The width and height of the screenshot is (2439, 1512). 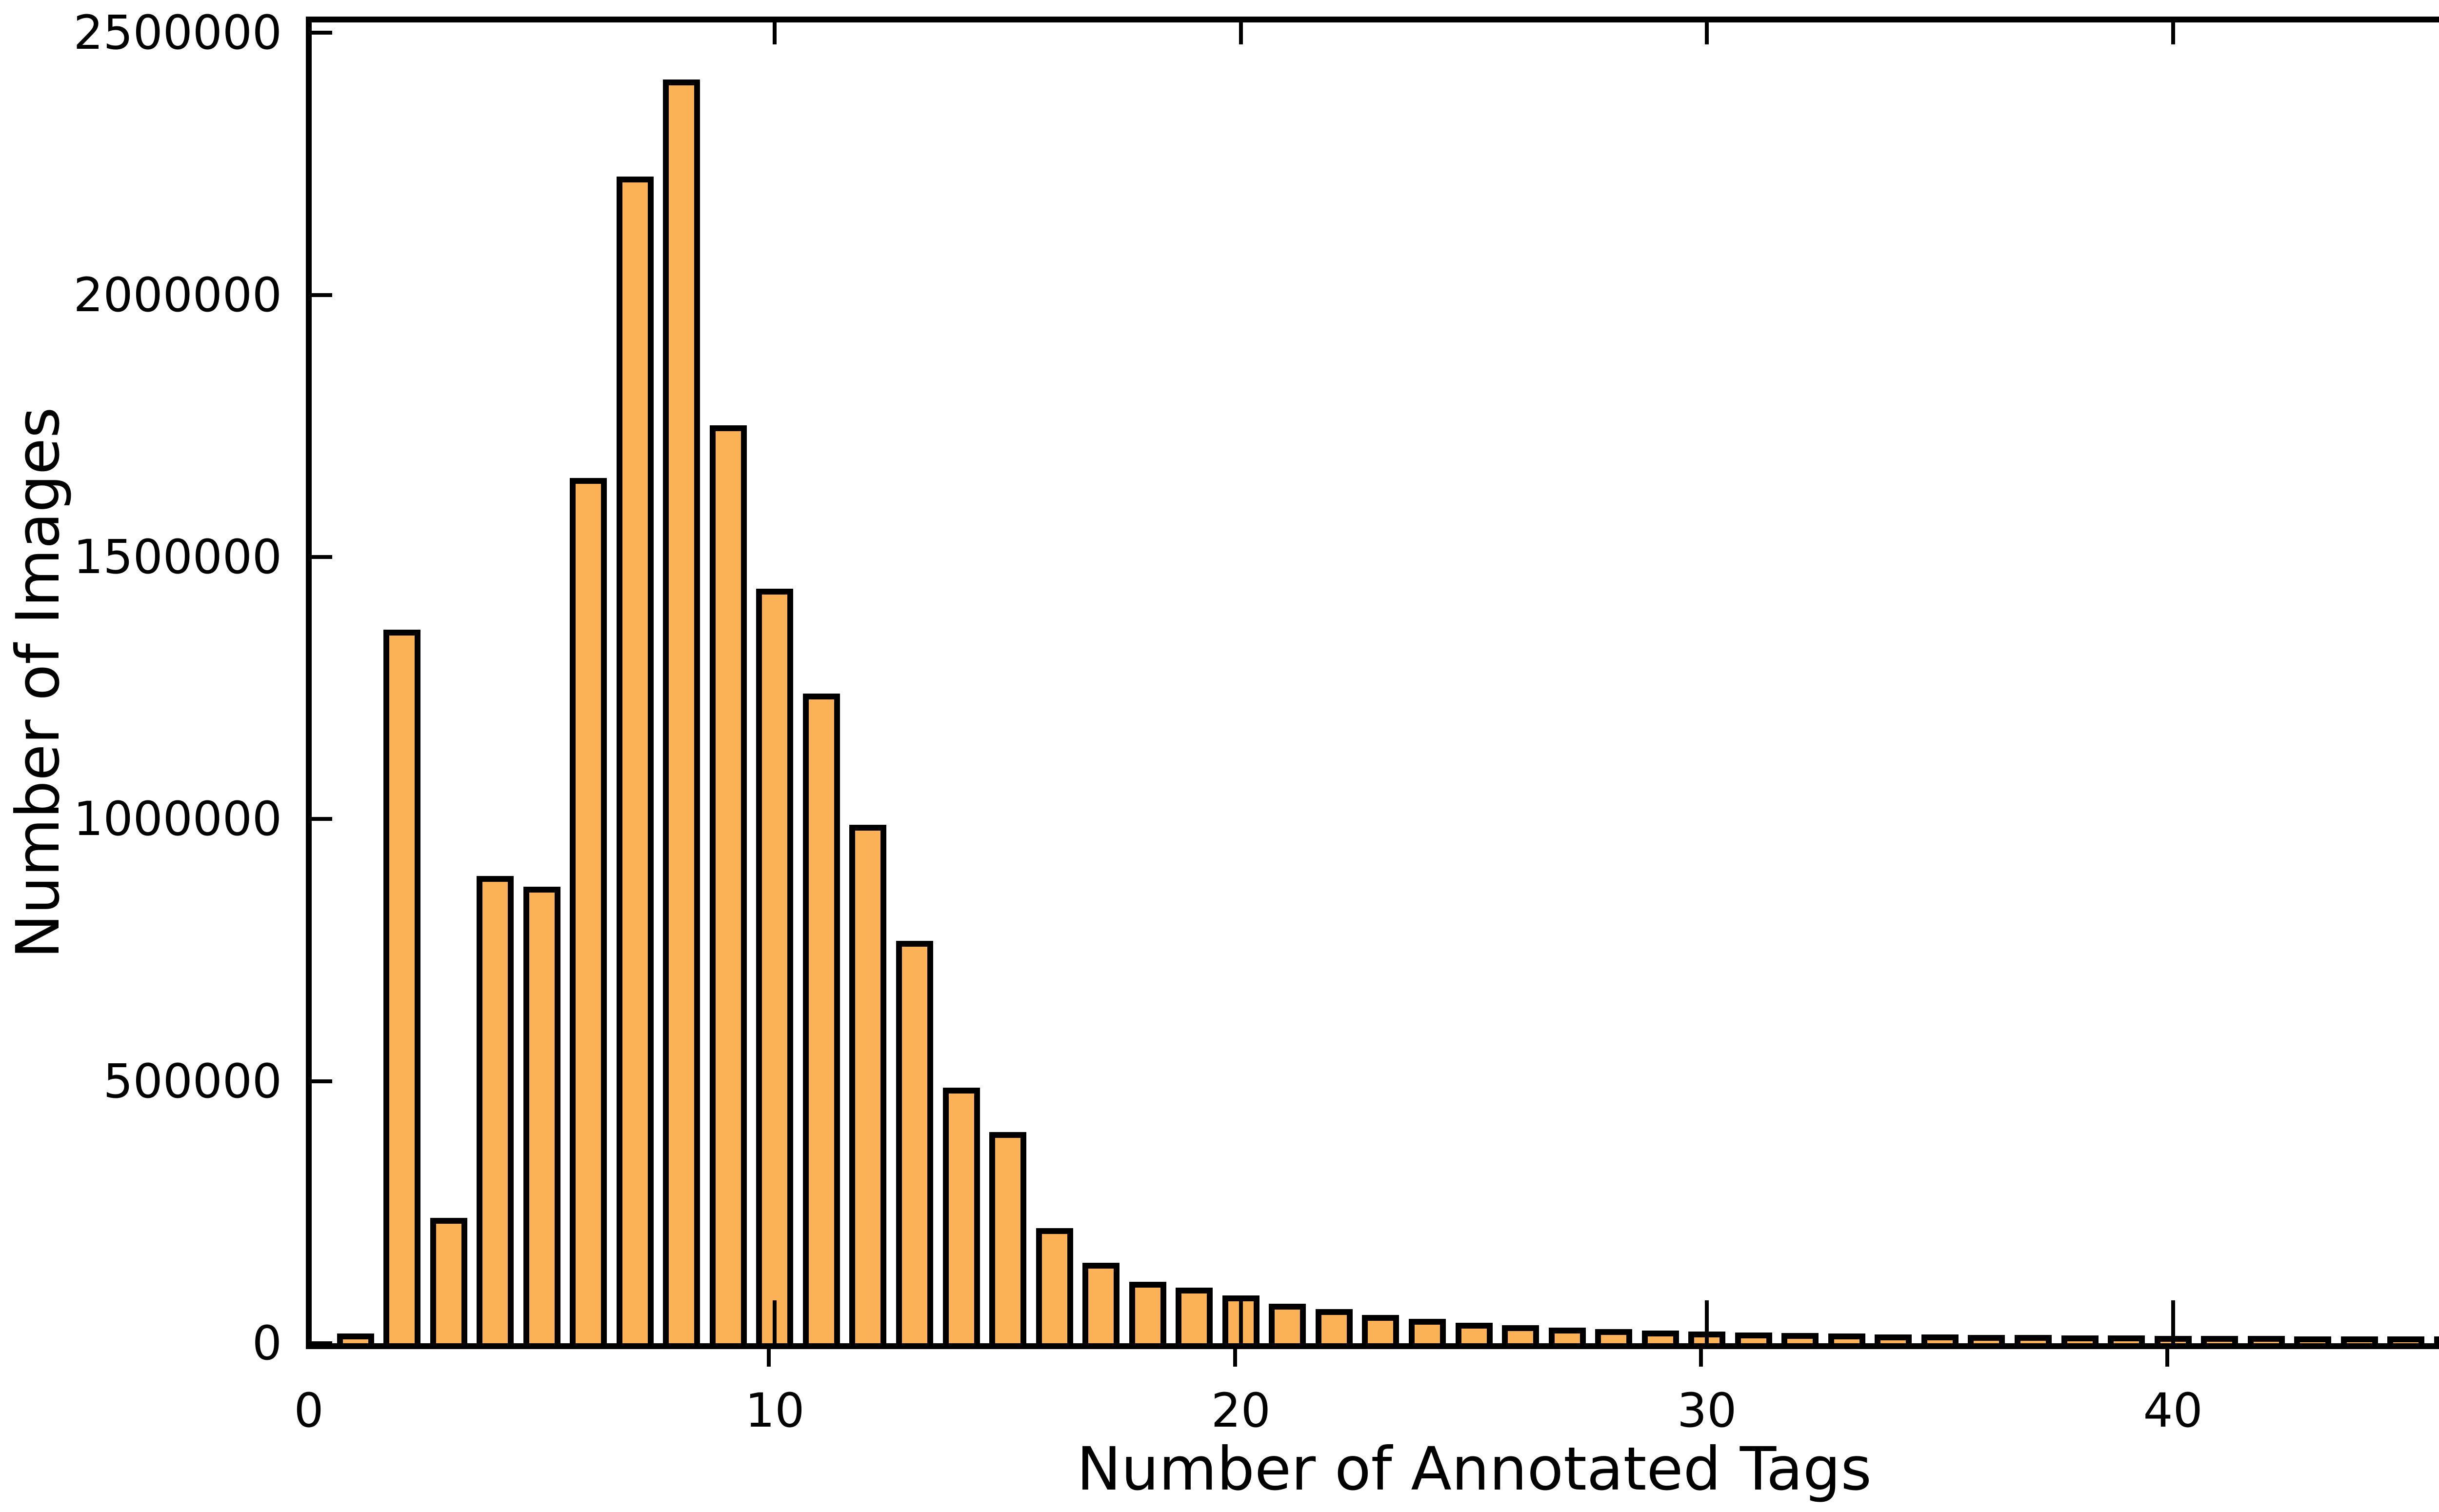 What do you see at coordinates (1101, 1306) in the screenshot?
I see `bar-x17` at bounding box center [1101, 1306].